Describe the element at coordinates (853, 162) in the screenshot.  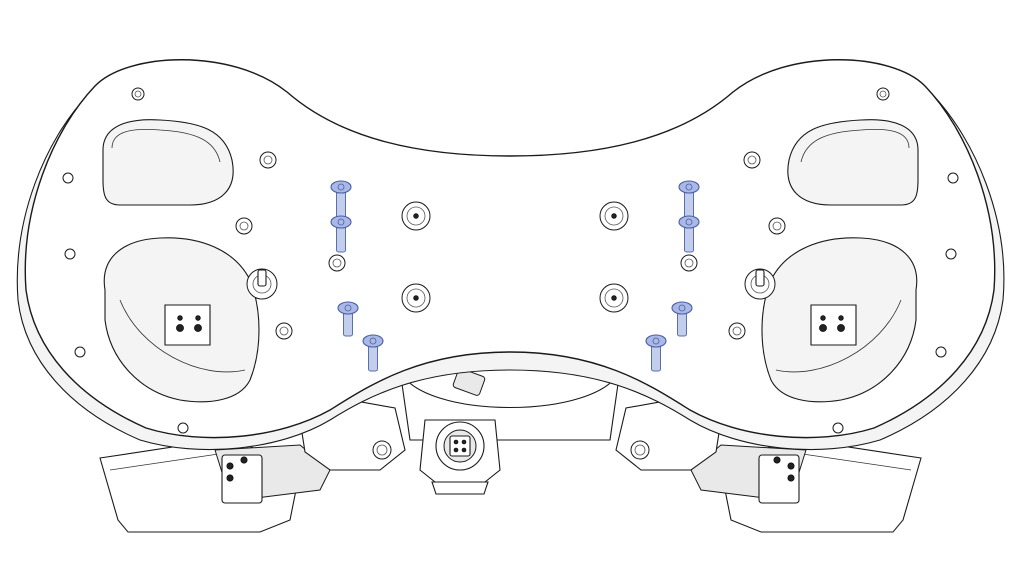
I see `right-upper-cutout` at that location.